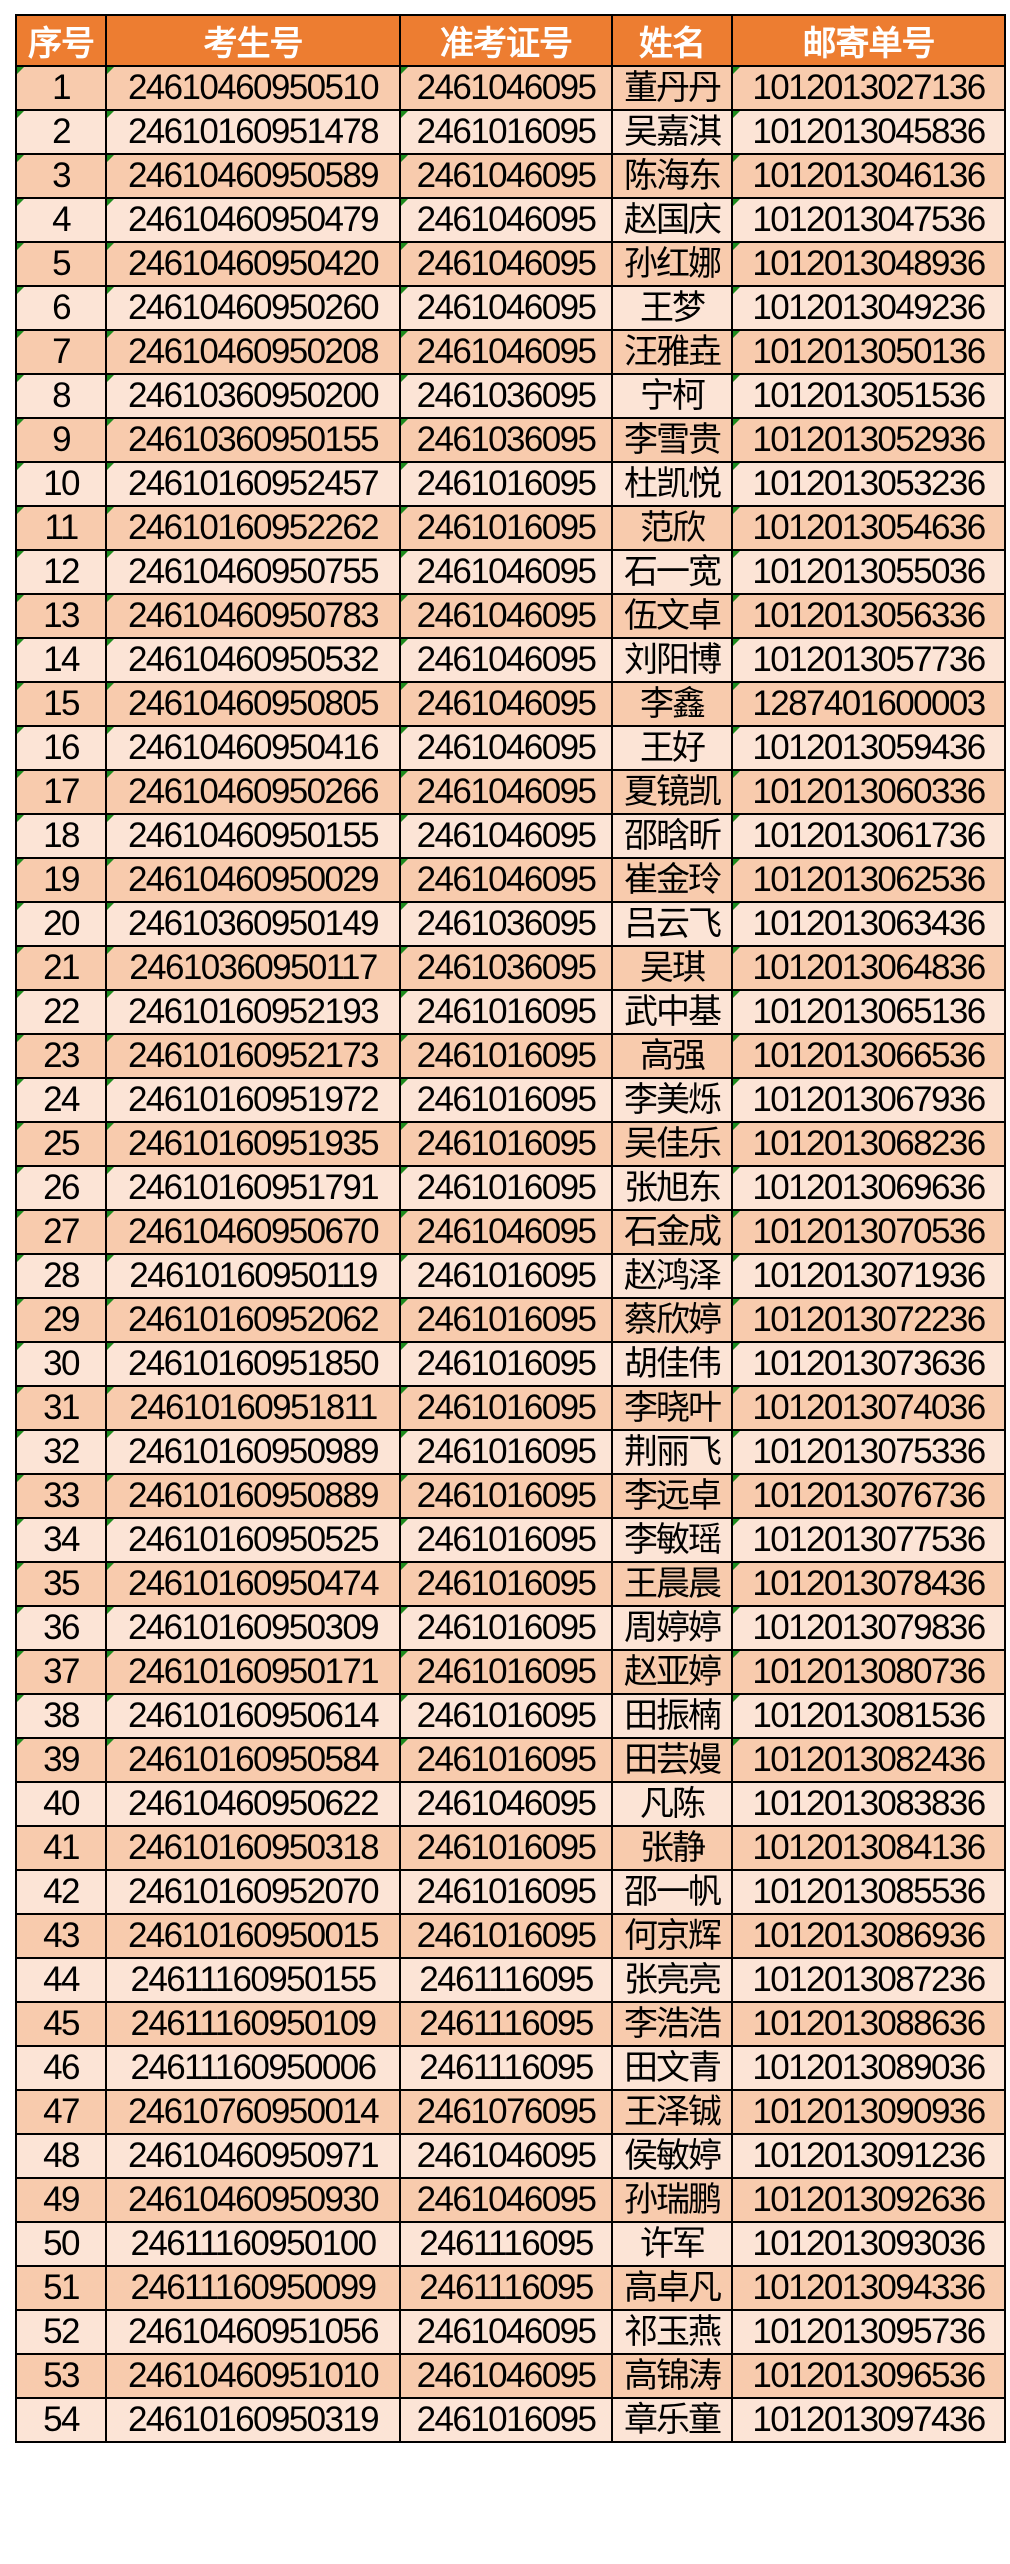  What do you see at coordinates (672, 2420) in the screenshot?
I see `cell-name: 章乐童` at bounding box center [672, 2420].